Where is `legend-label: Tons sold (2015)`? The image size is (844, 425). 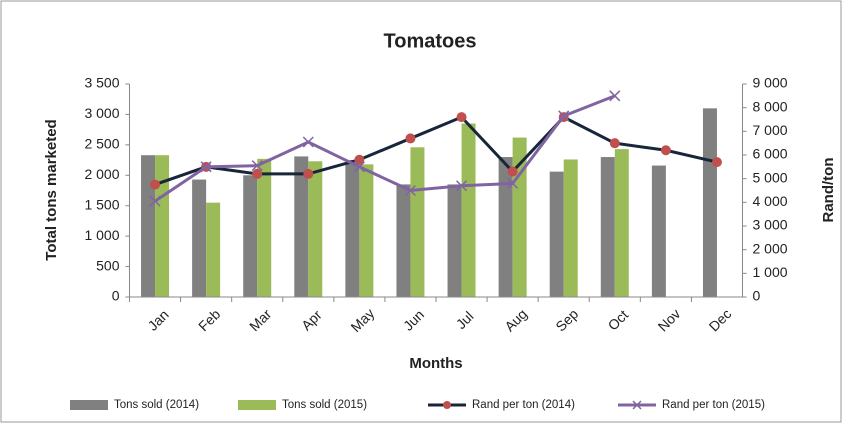
legend-label: Tons sold (2015) is located at coordinates (324, 405).